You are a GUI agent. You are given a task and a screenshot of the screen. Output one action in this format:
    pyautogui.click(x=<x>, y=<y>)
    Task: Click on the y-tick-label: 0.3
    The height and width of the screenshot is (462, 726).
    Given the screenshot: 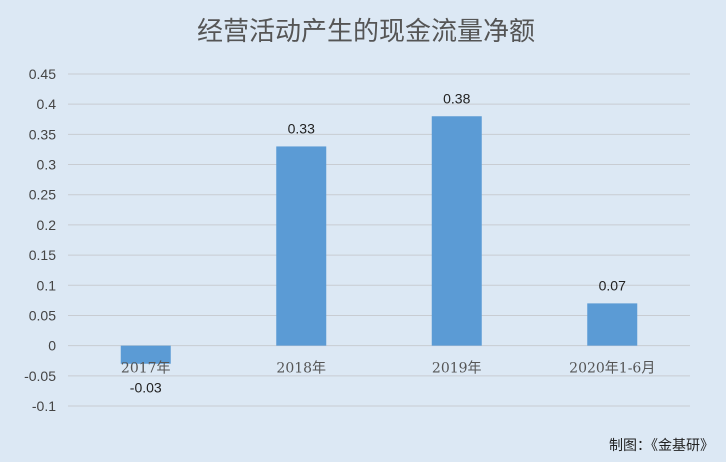 What is the action you would take?
    pyautogui.click(x=47, y=165)
    